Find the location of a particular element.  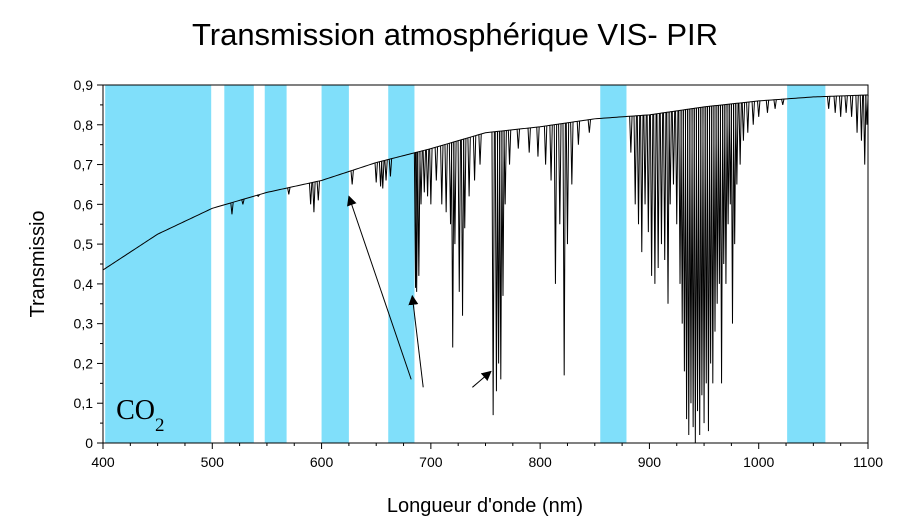

x-tick-label: 700 is located at coordinates (431, 462).